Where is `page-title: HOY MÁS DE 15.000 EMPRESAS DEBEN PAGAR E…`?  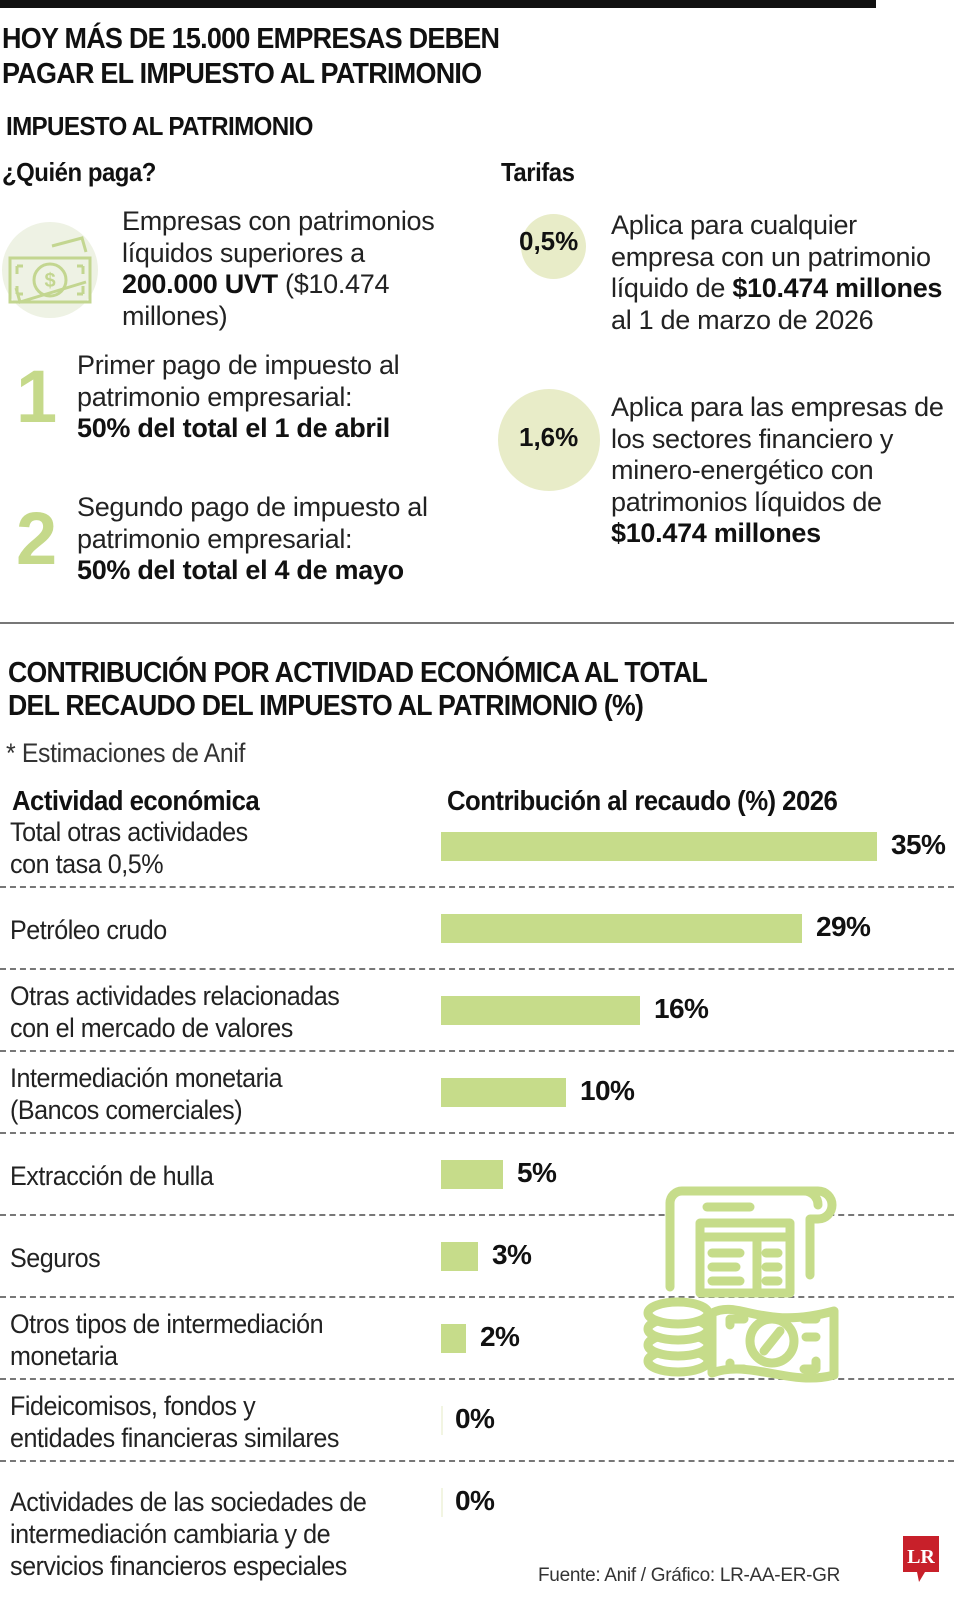
page-title: HOY MÁS DE 15.000 EMPRESAS DEBEN PAGAR E… is located at coordinates (251, 56).